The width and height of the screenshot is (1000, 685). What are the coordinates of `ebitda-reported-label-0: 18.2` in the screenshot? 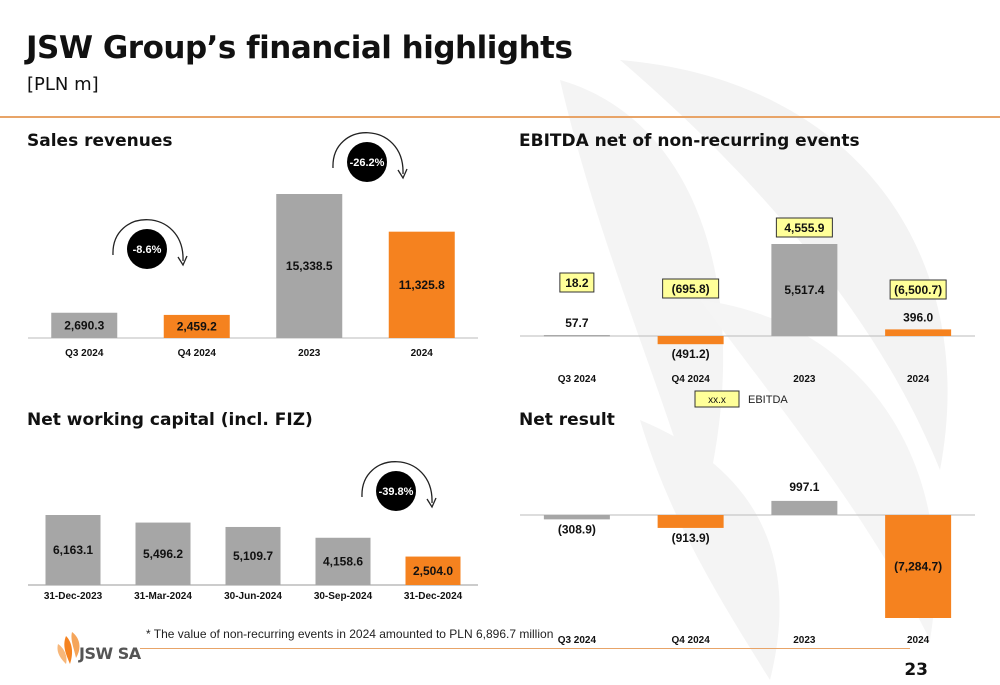 It's located at (577, 283).